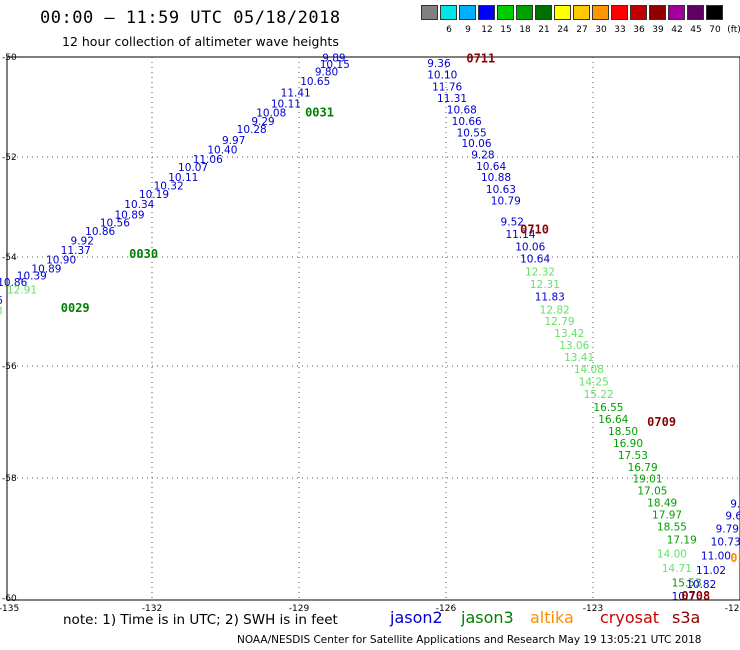 This screenshot has width=740, height=650. Describe the element at coordinates (643, 468) in the screenshot. I see `wave-height-value: 16.79` at that location.